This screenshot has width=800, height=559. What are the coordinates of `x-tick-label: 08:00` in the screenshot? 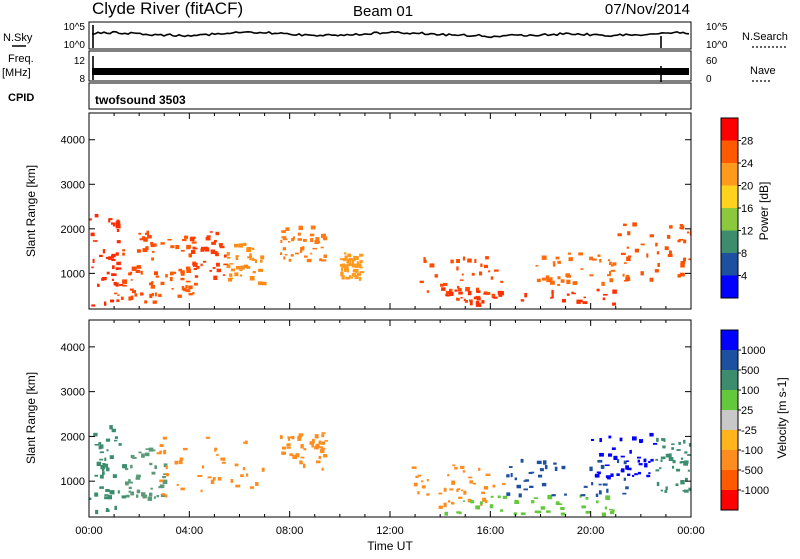 It's located at (290, 531).